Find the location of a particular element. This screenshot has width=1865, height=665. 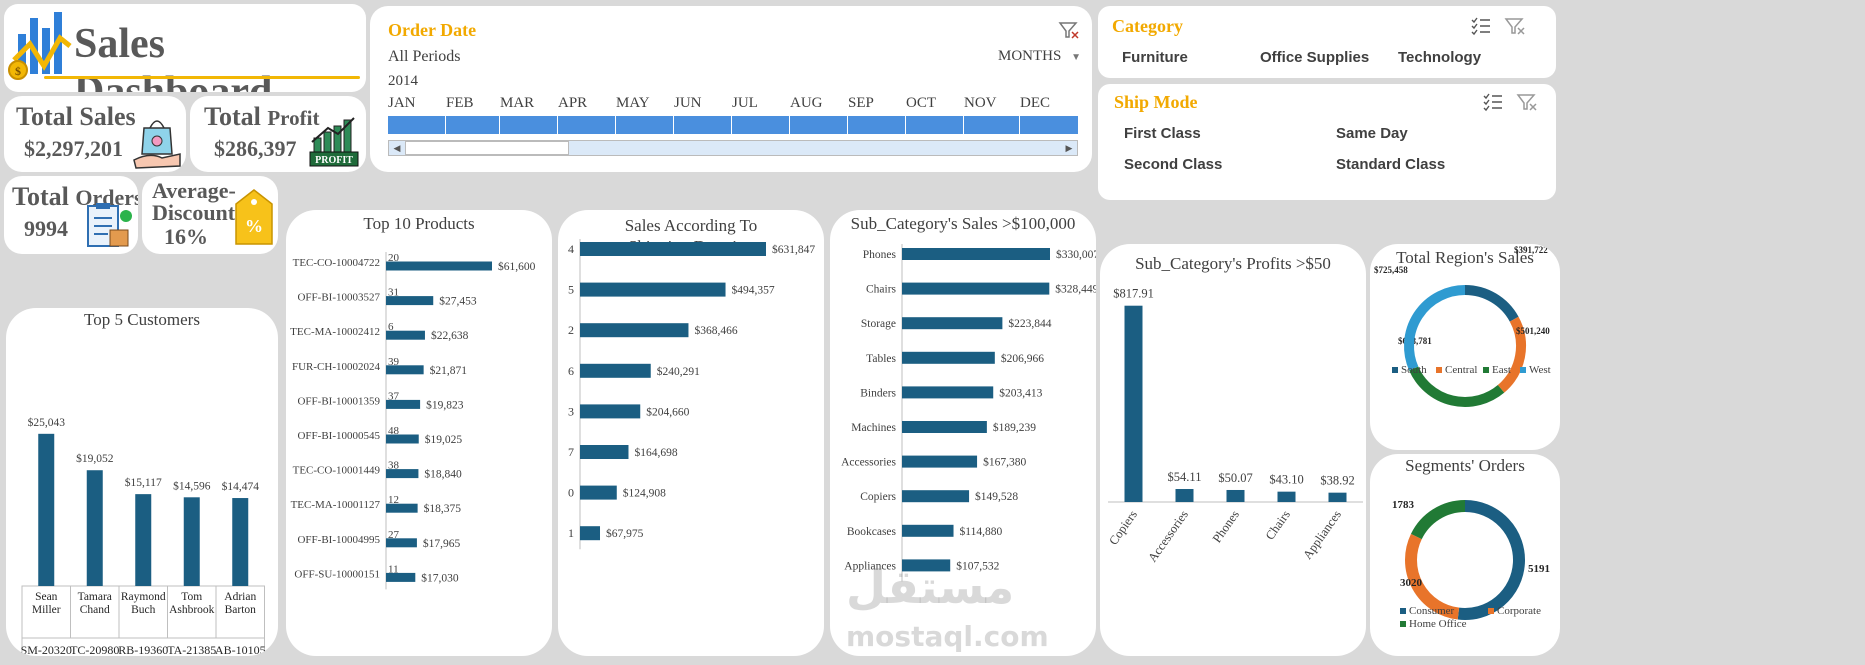

ship-mode-item-first-class: First Class is located at coordinates (1162, 133).